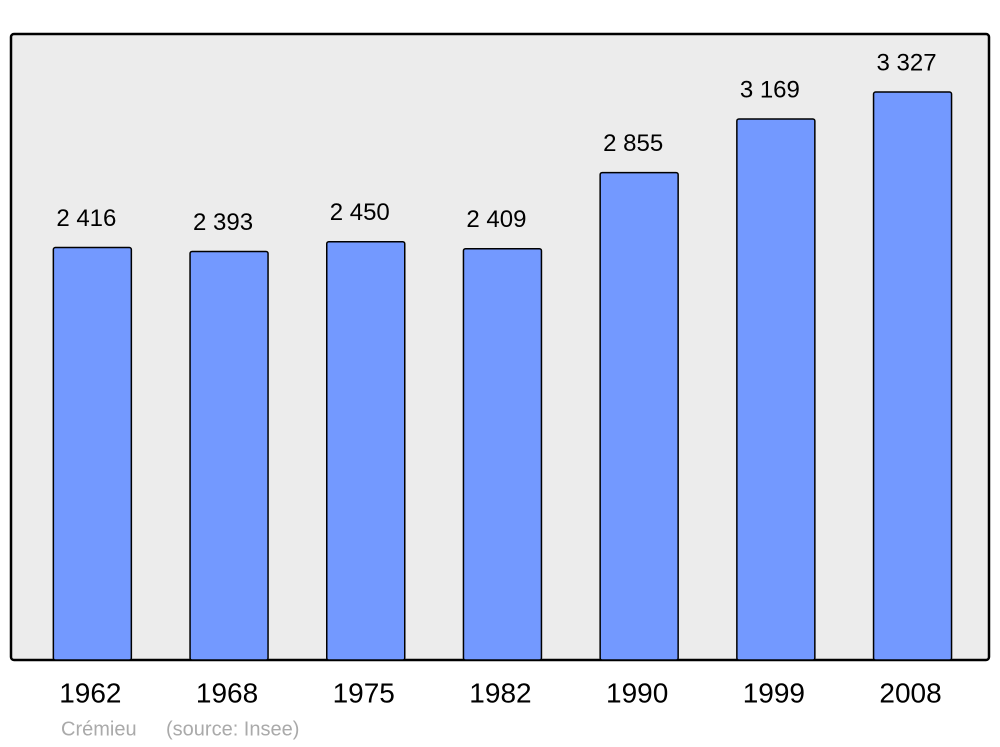 The height and width of the screenshot is (747, 1000). I want to click on value-label: 3 169, so click(770, 89).